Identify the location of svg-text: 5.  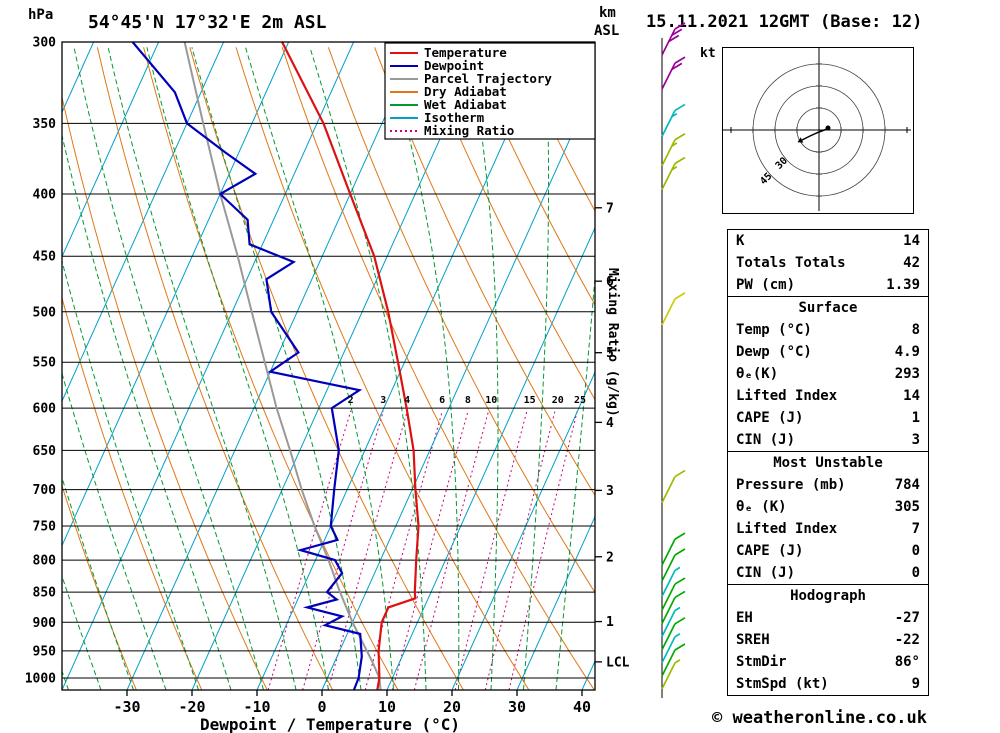
(610, 353).